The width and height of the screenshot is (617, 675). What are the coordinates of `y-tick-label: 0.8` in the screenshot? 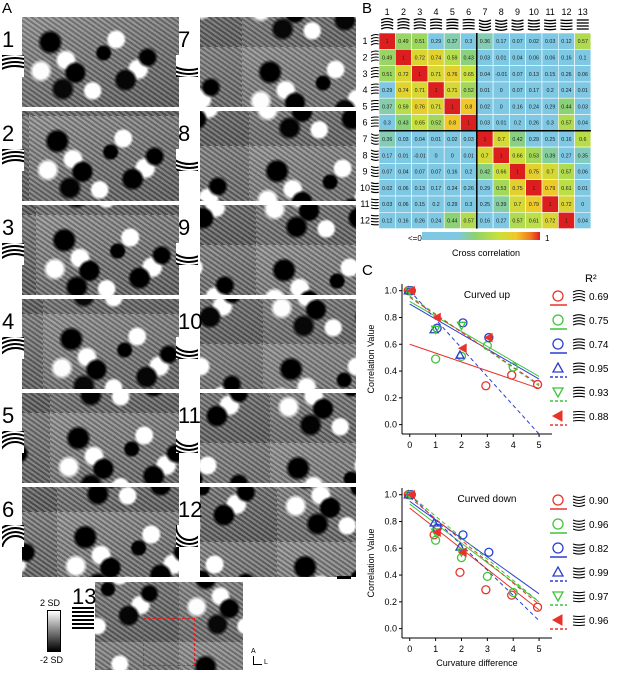 It's located at (390, 521).